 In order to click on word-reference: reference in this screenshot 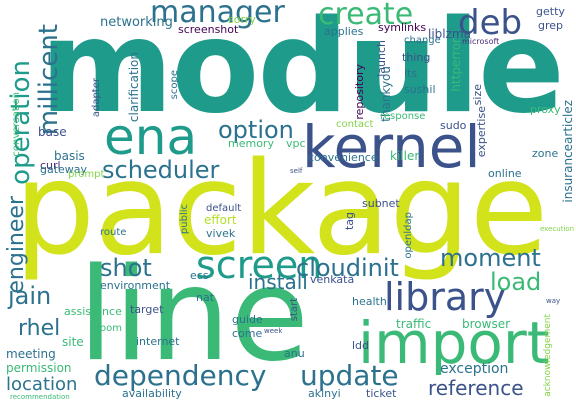, I will do `click(476, 388)`.